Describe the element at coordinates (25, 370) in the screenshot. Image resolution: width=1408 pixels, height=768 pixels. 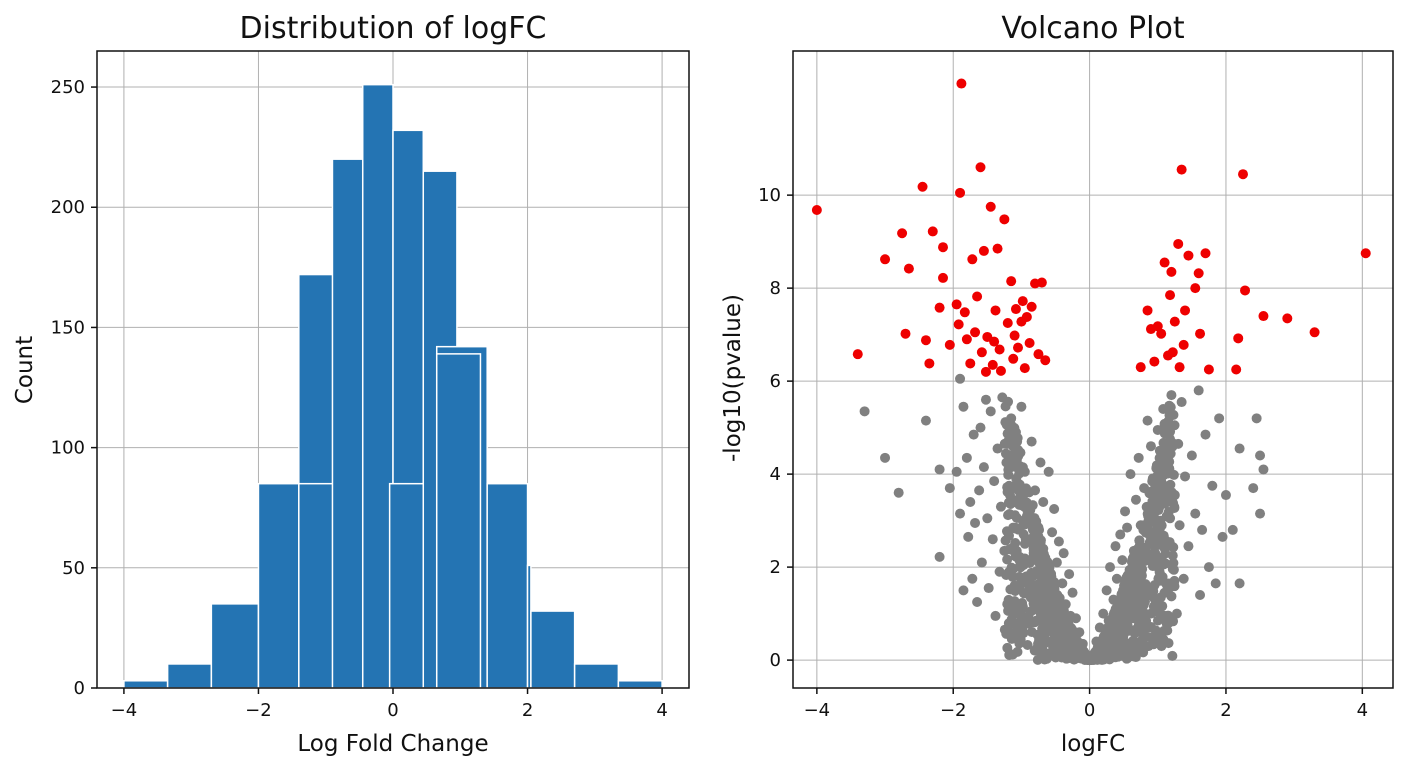
I see `histogram-y-label: Count` at that location.